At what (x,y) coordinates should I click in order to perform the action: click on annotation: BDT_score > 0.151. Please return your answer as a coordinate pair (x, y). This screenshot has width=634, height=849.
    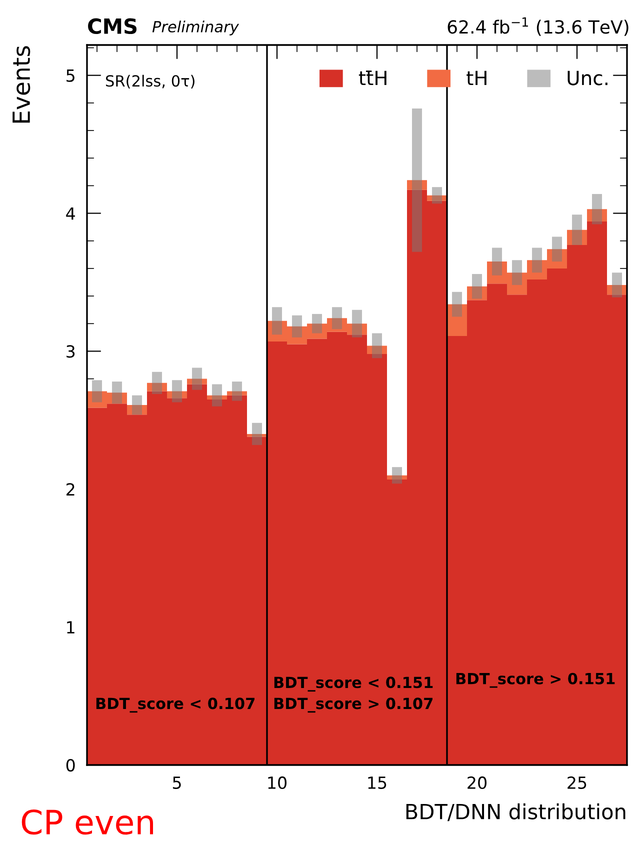
    Looking at the image, I should click on (535, 680).